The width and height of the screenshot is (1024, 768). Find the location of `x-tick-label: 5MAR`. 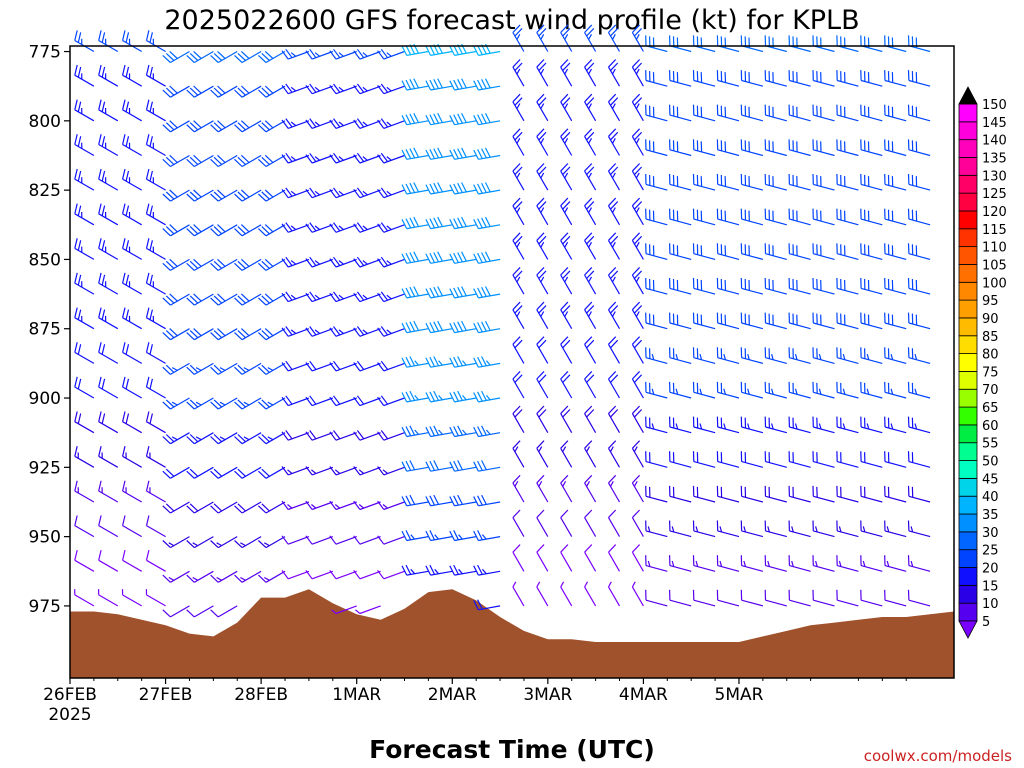

x-tick-label: 5MAR is located at coordinates (739, 695).